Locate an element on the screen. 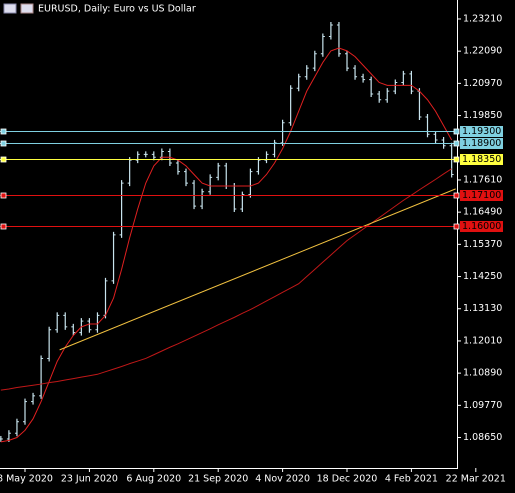 The width and height of the screenshot is (515, 493). level-label: 1.16000 is located at coordinates (481, 226).